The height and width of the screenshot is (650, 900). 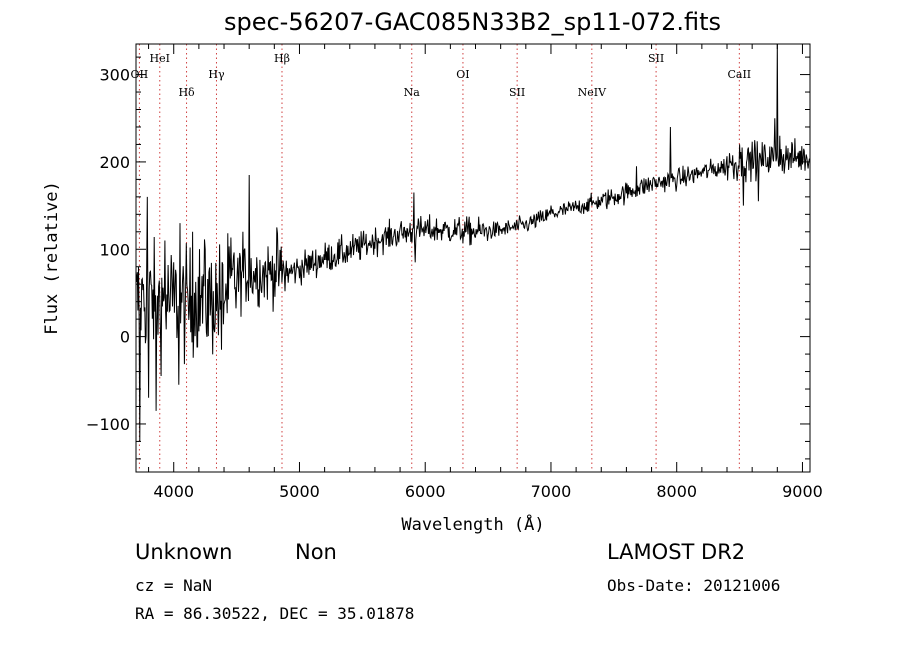 I want to click on observation-date: Obs-Date: 20121006, so click(x=694, y=585).